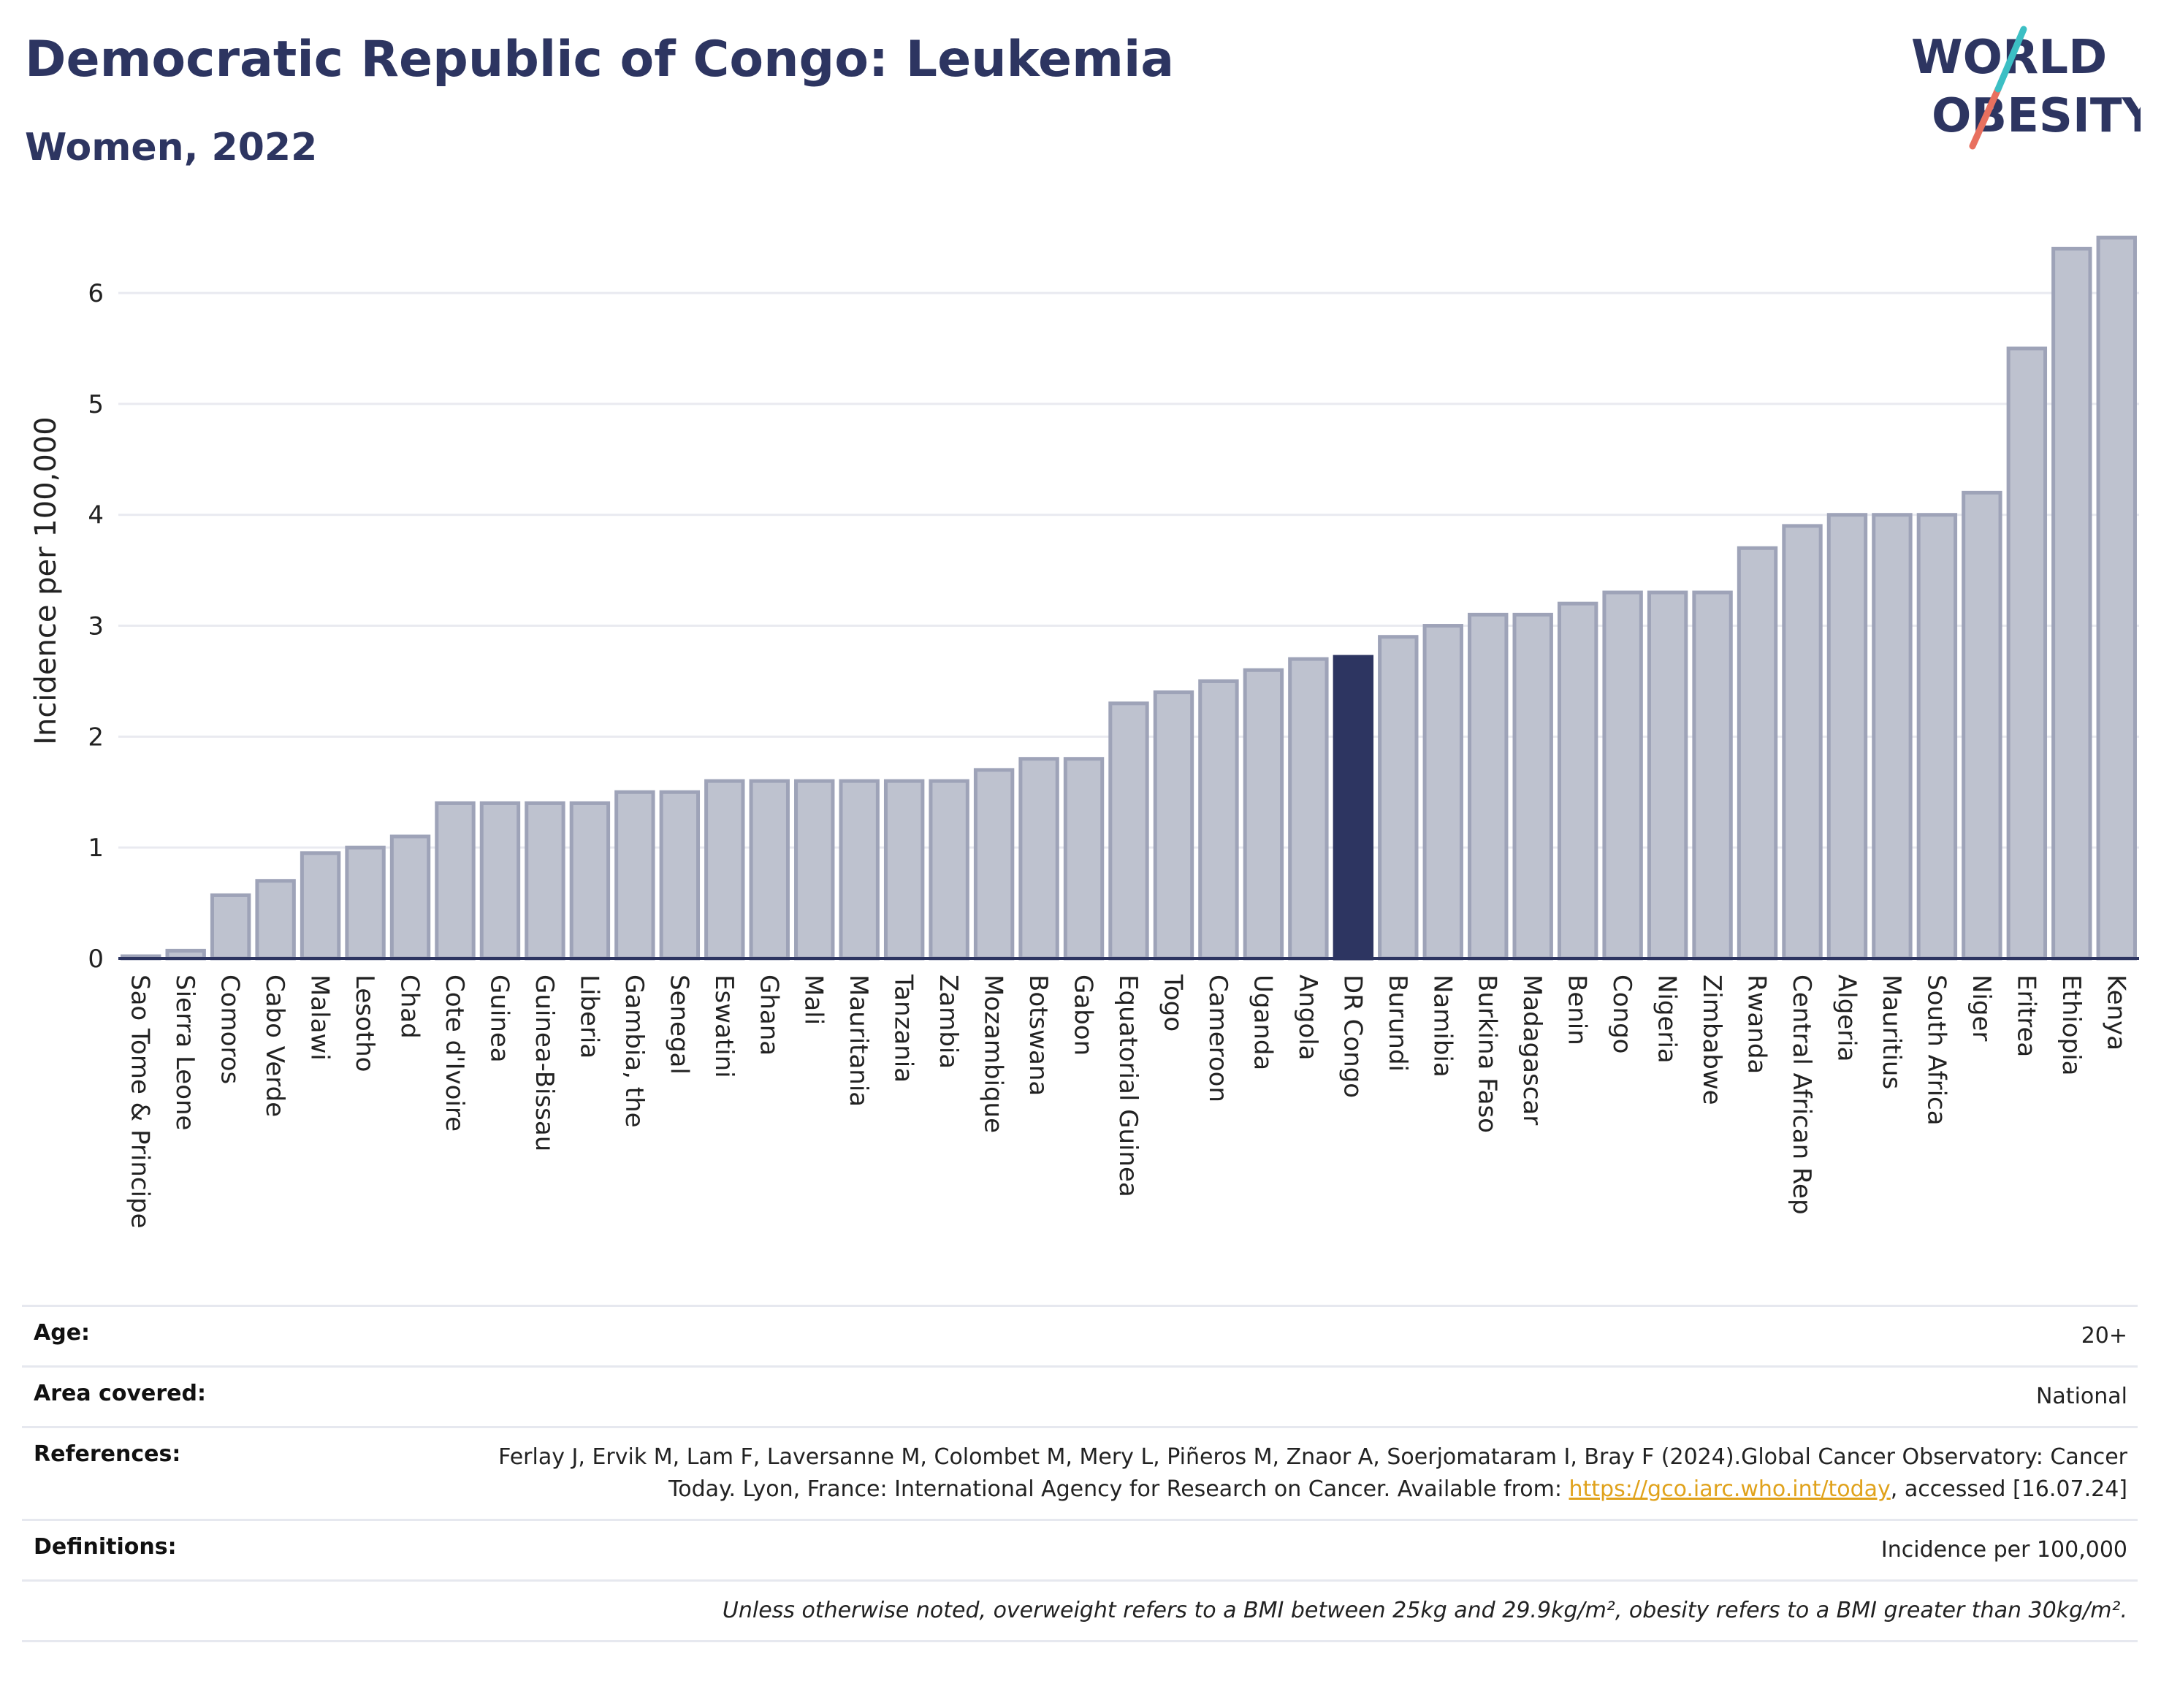 This screenshot has height=1708, width=2161. Describe the element at coordinates (1398, 798) in the screenshot. I see `bar-burundi` at that location.